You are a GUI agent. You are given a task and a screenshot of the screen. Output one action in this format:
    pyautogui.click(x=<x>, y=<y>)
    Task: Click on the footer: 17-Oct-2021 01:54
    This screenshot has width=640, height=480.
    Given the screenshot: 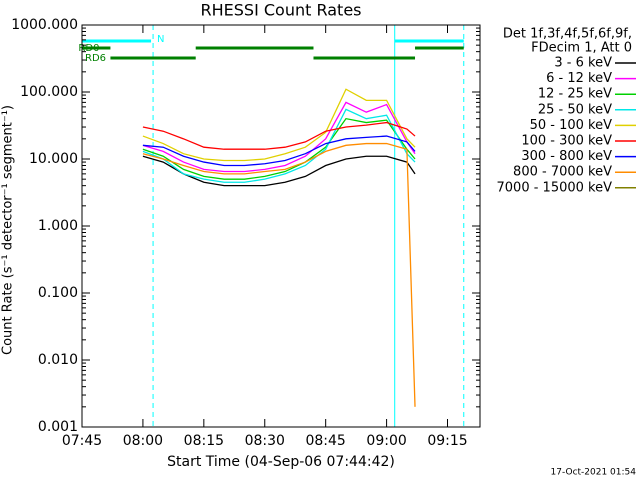 What is the action you would take?
    pyautogui.click(x=594, y=473)
    